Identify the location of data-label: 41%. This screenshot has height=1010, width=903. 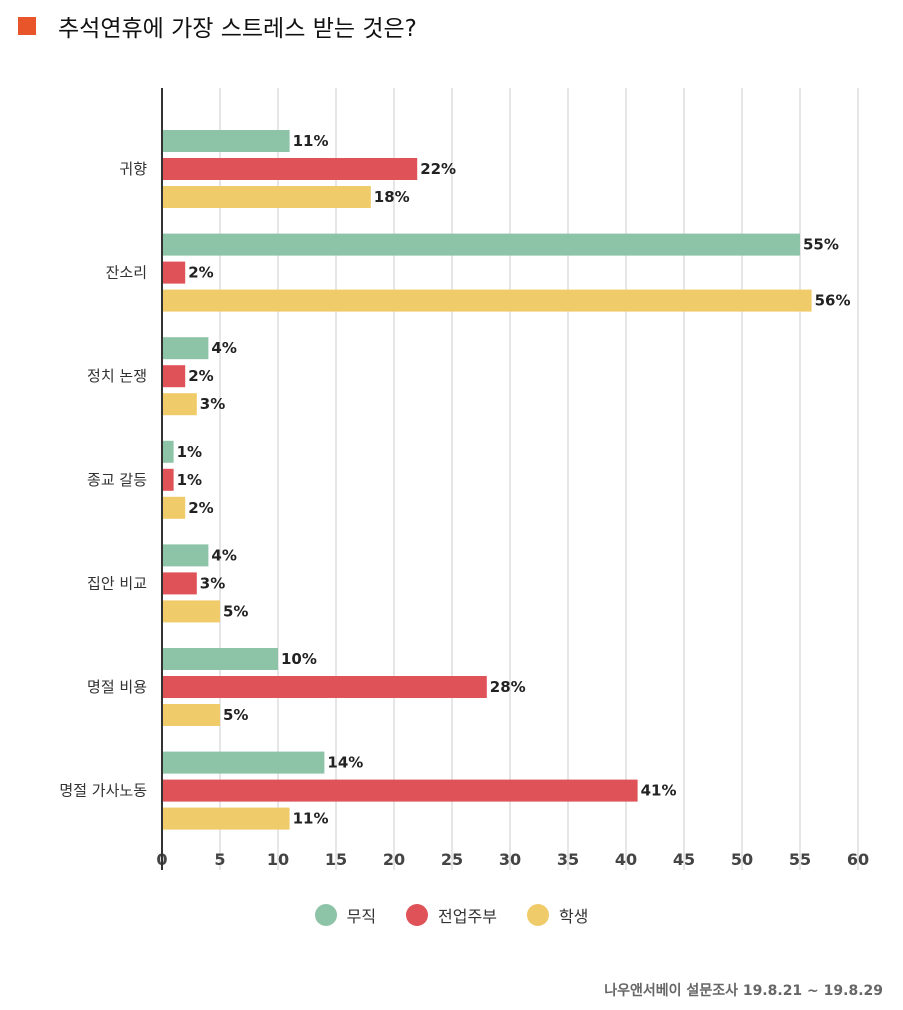
(659, 791).